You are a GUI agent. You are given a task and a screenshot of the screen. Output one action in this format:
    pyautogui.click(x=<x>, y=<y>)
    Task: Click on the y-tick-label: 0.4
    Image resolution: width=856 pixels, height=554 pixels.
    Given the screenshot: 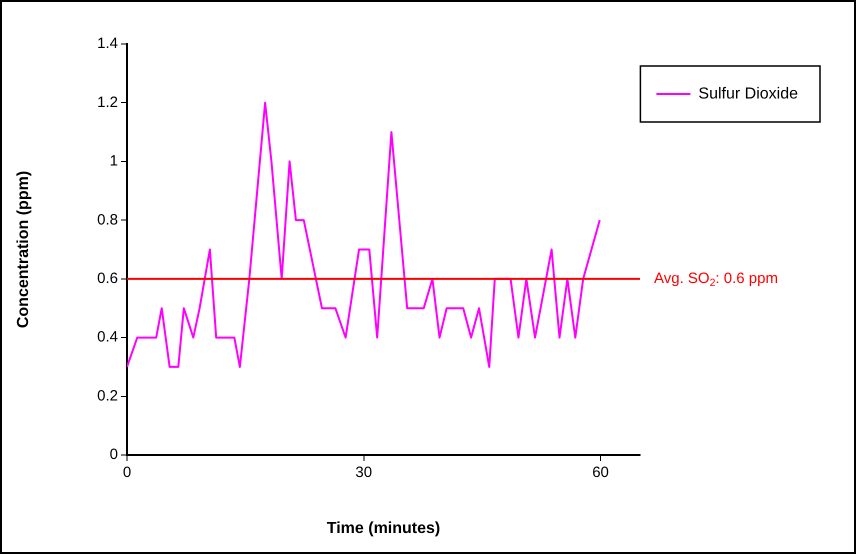 What is the action you would take?
    pyautogui.click(x=107, y=337)
    